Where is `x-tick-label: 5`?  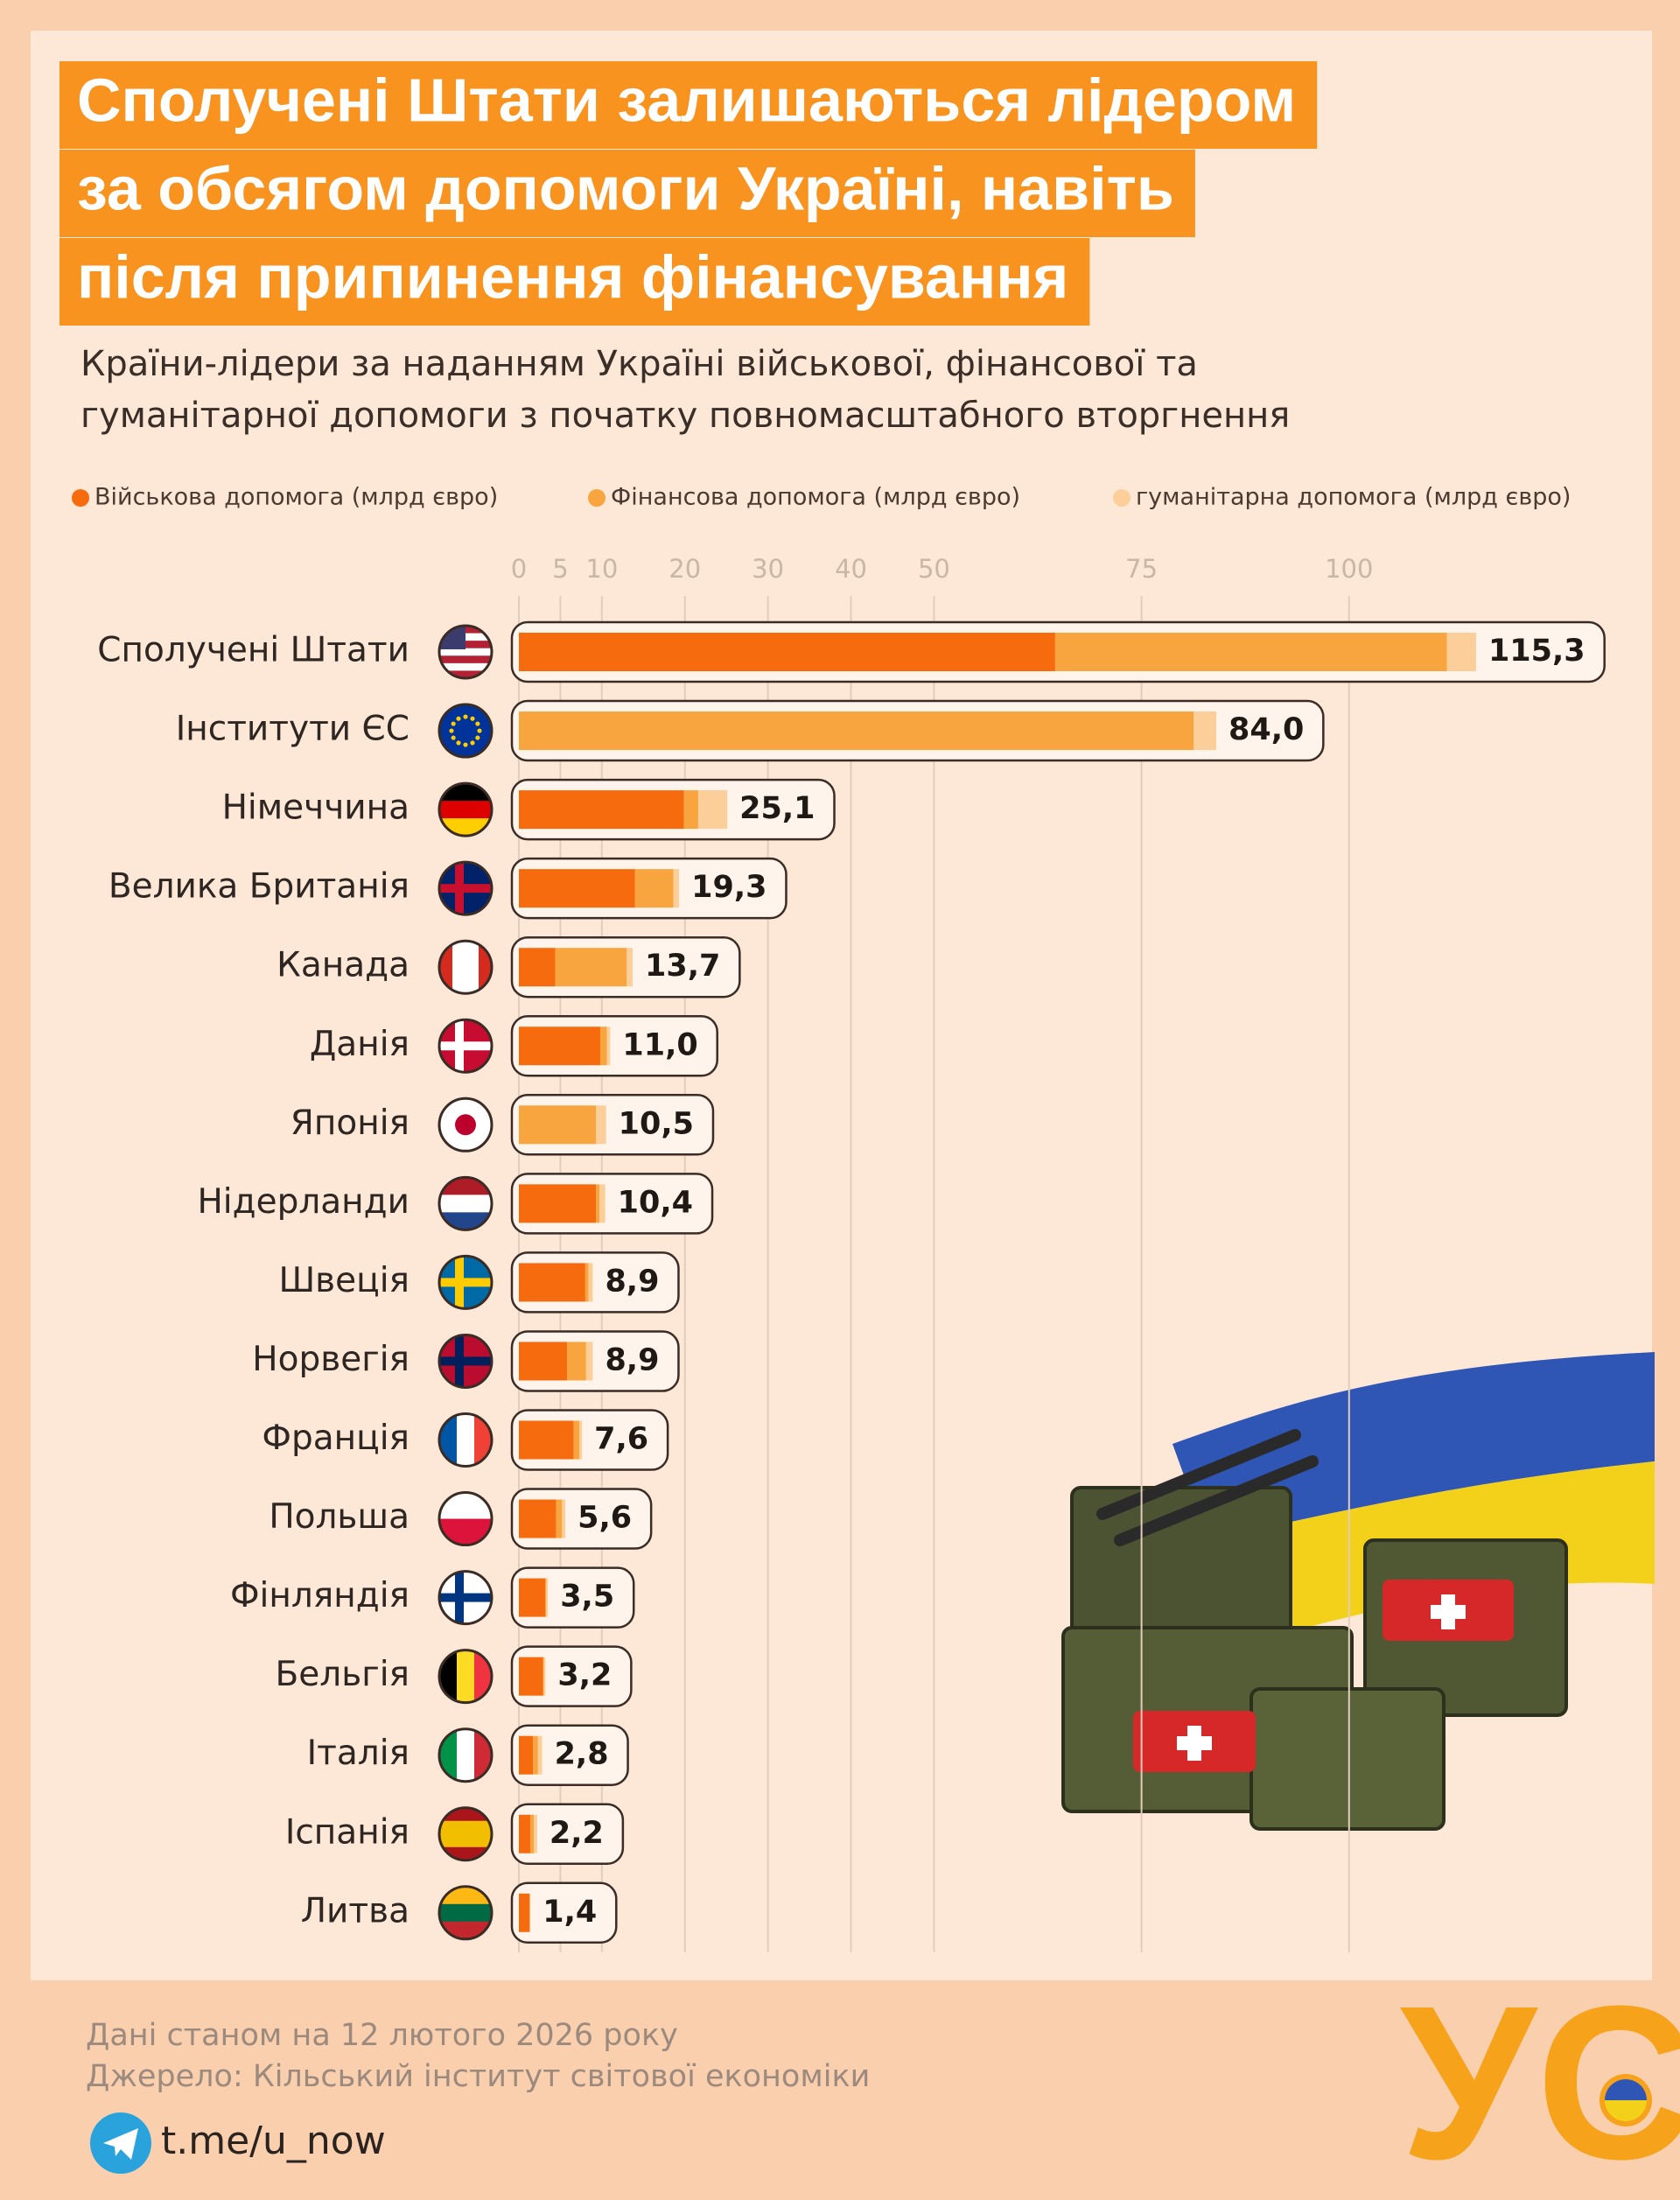 x-tick-label: 5 is located at coordinates (560, 569).